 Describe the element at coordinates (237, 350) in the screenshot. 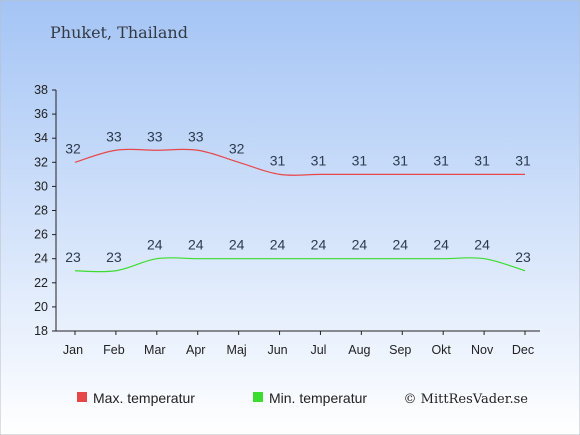

I see `x-tick-label: Maj` at that location.